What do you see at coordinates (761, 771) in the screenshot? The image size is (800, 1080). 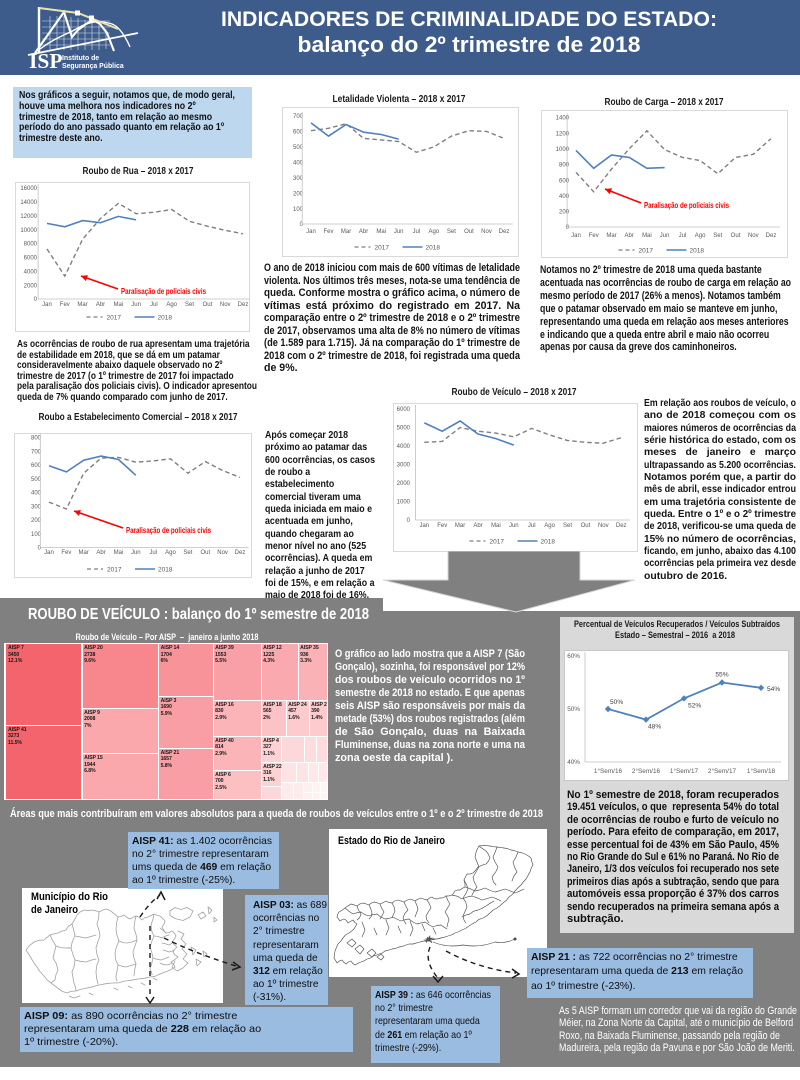 I see `svg-text: 1°Sem/18` at bounding box center [761, 771].